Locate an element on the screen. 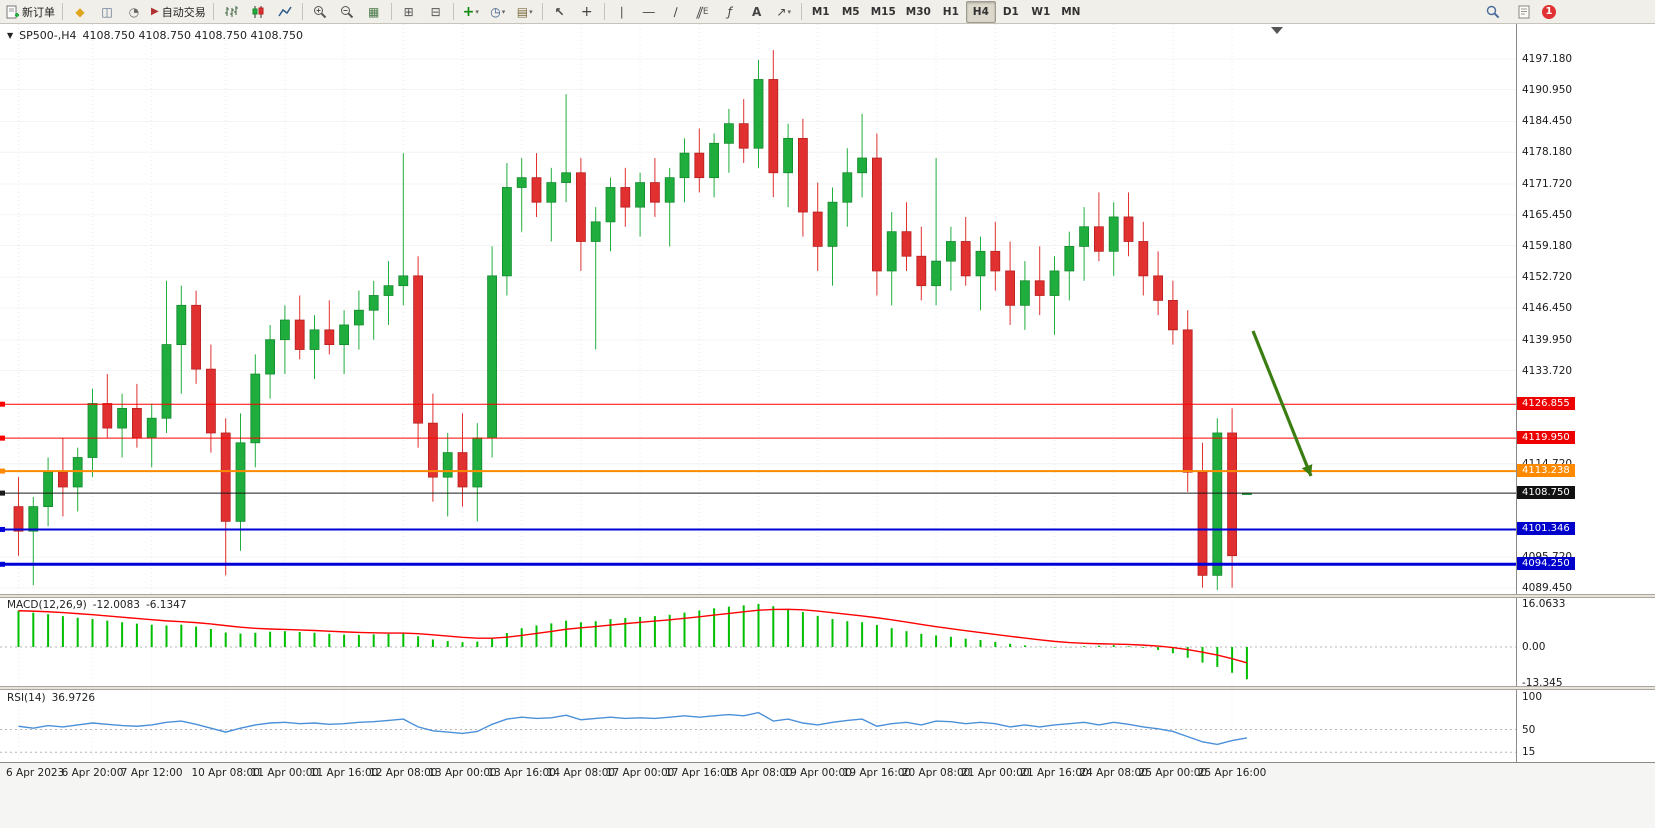 The height and width of the screenshot is (828, 1655). market-watch-icon: ◫ is located at coordinates (107, 11).